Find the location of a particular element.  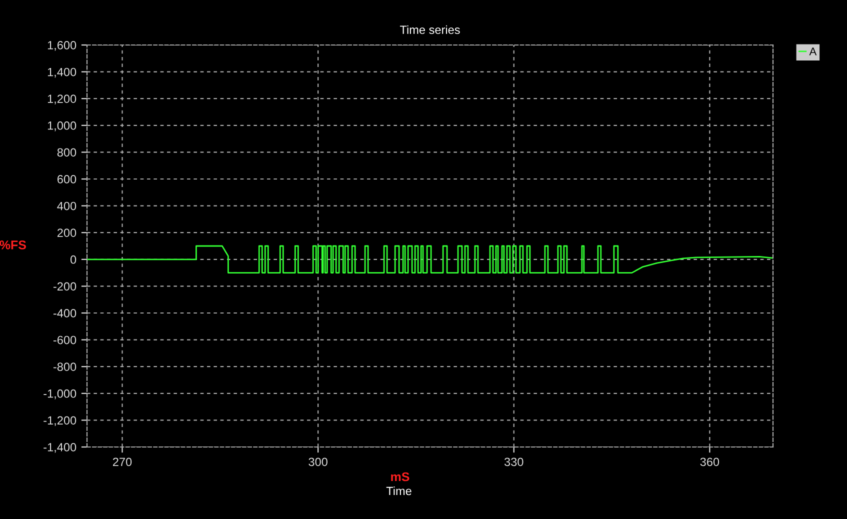

y-tick-label: -400 is located at coordinates (64, 313).